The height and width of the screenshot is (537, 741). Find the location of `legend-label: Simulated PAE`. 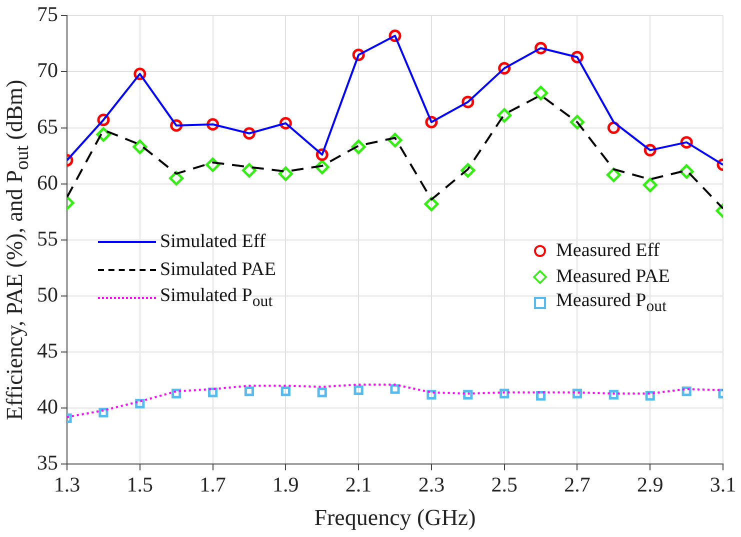

legend-label: Simulated PAE is located at coordinates (218, 270).